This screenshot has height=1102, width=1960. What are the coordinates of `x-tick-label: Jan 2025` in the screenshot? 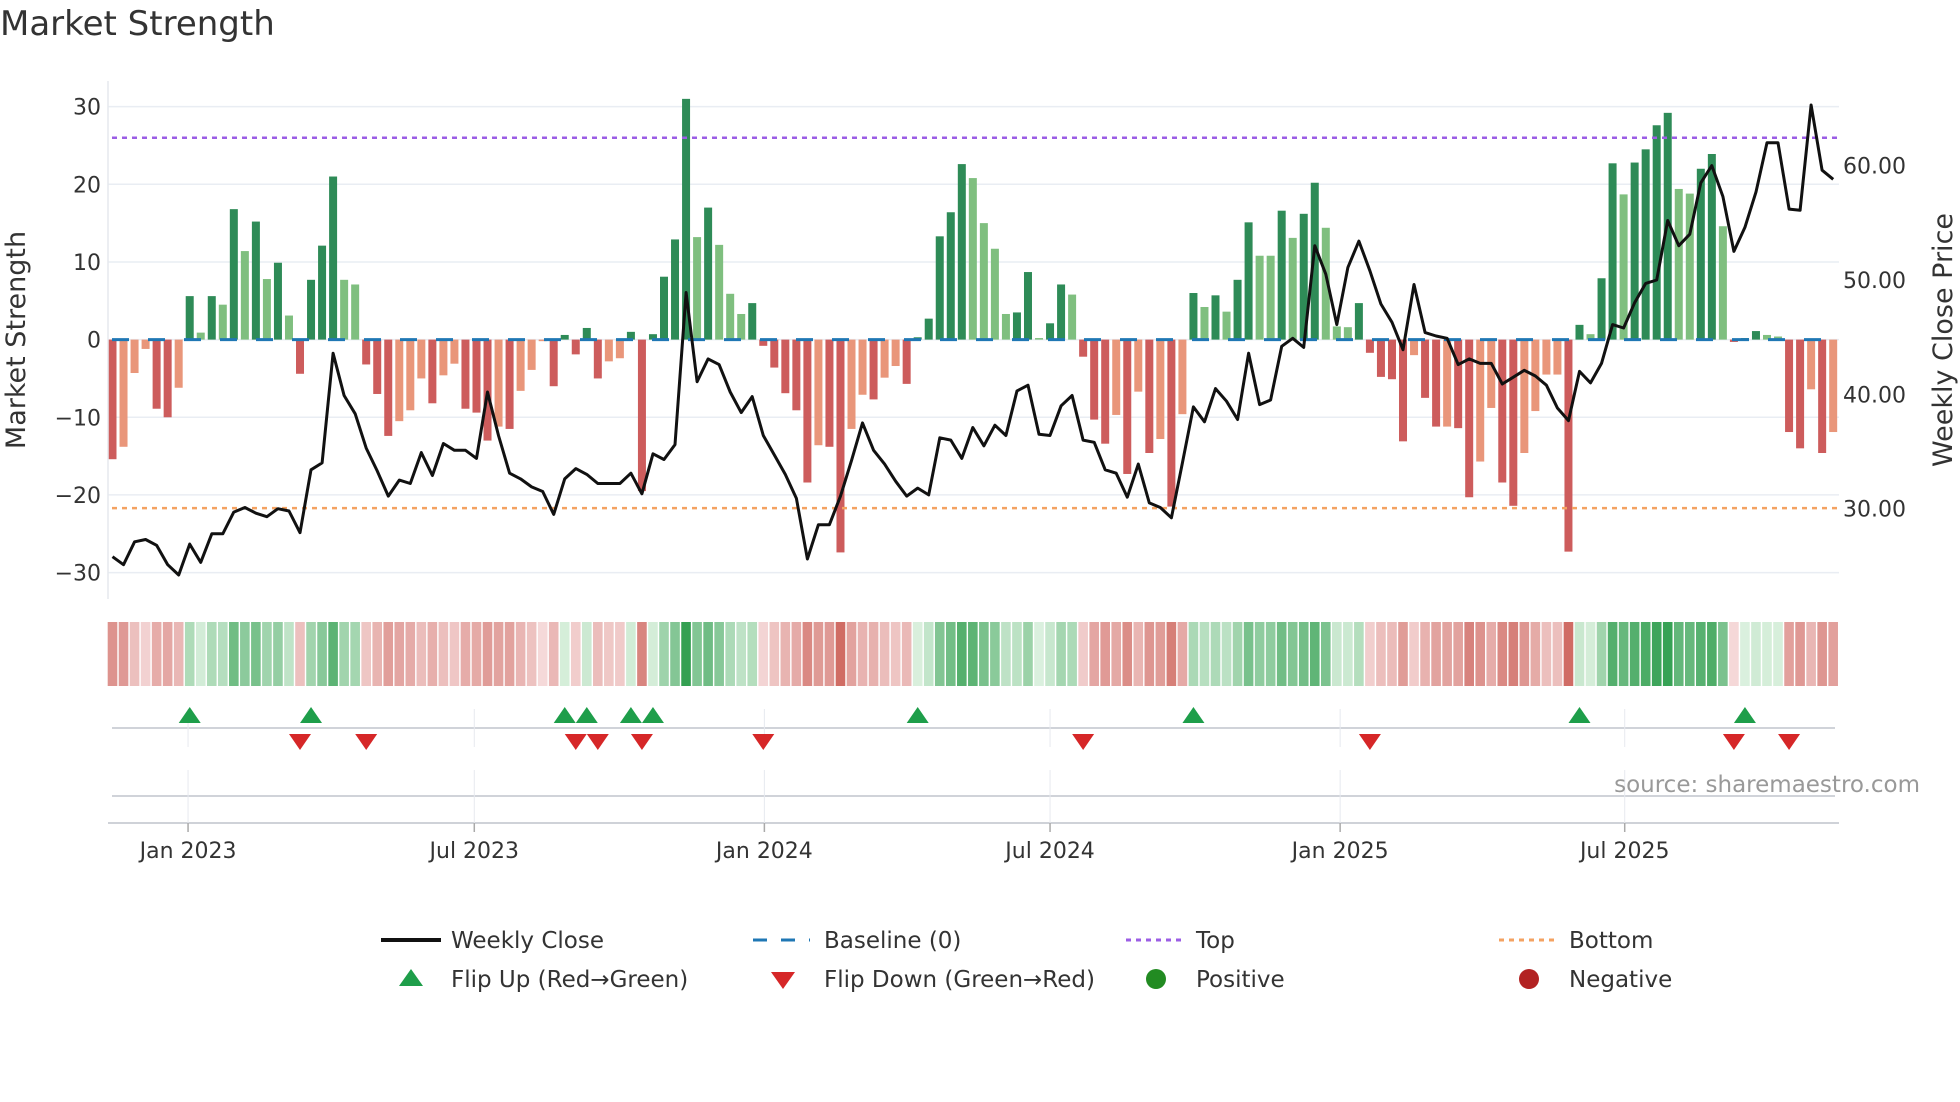 It's located at (1339, 851).